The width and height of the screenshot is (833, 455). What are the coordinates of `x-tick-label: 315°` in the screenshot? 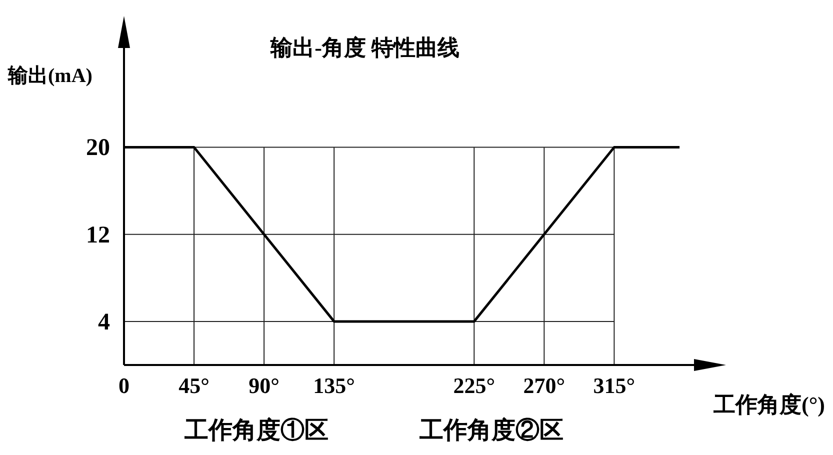 It's located at (614, 385).